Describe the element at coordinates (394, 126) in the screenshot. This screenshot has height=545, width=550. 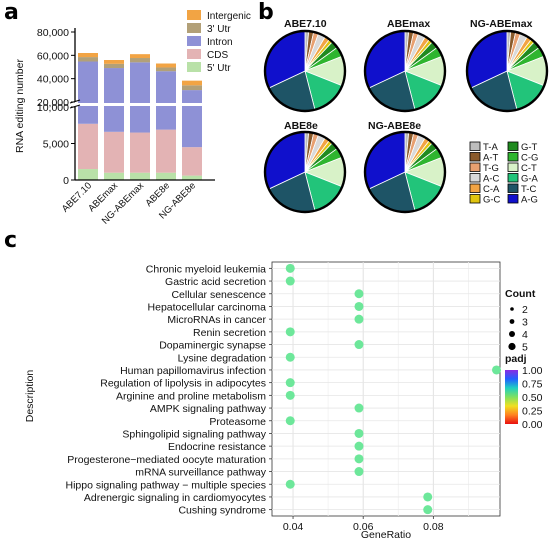
I see `pie-title: NG-ABE8e` at that location.